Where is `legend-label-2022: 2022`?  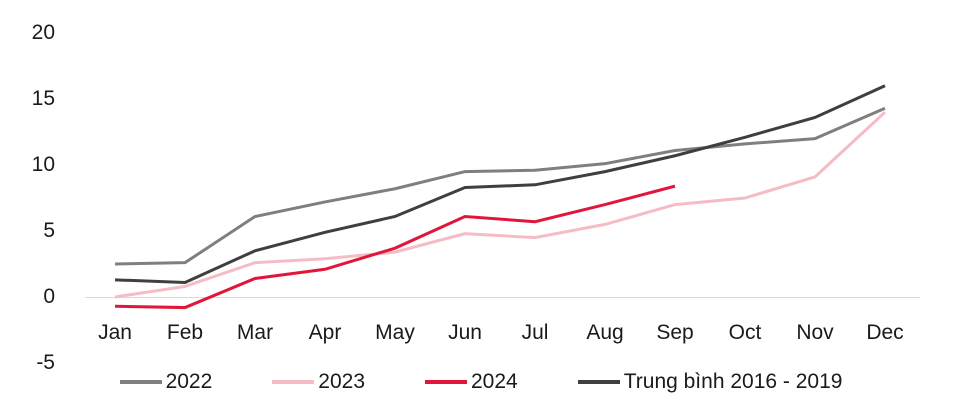
legend-label-2022: 2022 is located at coordinates (189, 381).